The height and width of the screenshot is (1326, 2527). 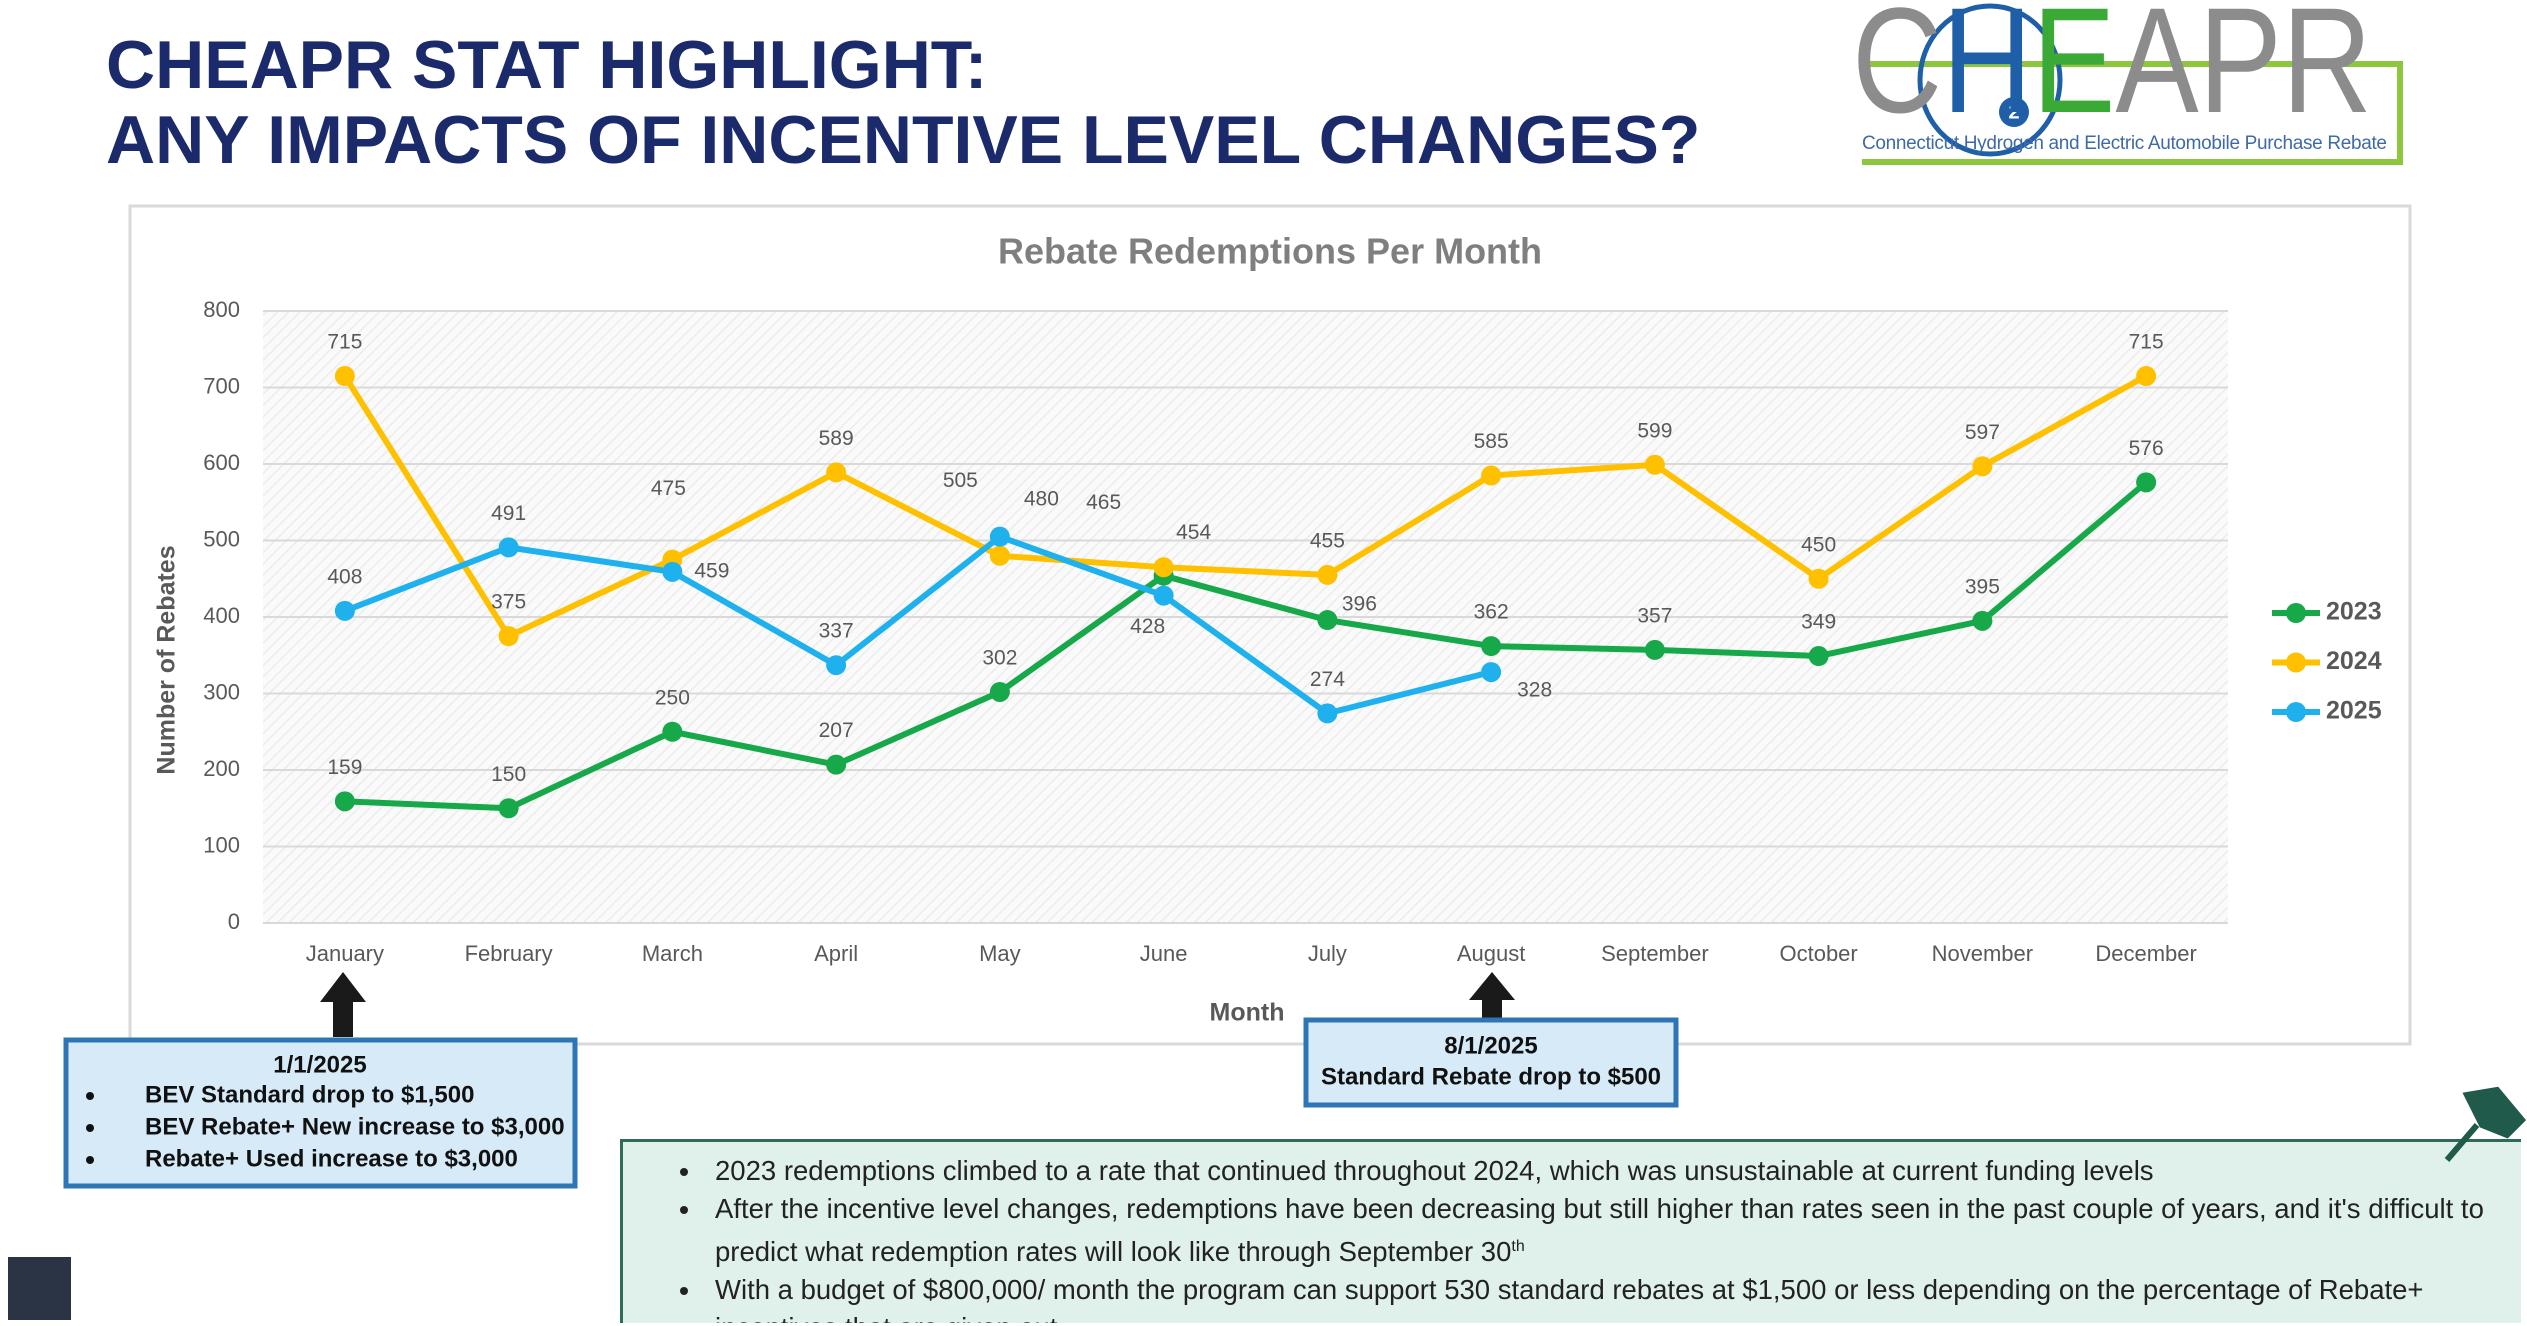 What do you see at coordinates (221, 538) in the screenshot?
I see `y-tick-label: 500` at bounding box center [221, 538].